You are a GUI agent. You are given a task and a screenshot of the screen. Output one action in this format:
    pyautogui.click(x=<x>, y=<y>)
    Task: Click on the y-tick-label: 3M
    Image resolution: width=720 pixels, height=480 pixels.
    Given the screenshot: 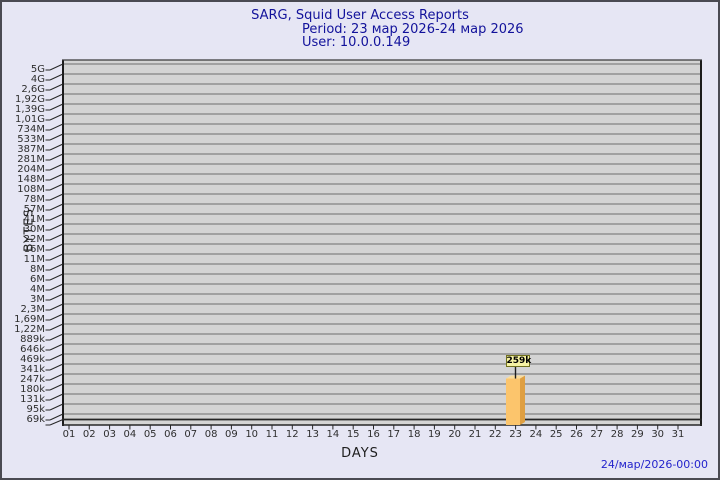 What is the action you would take?
    pyautogui.click(x=37, y=299)
    